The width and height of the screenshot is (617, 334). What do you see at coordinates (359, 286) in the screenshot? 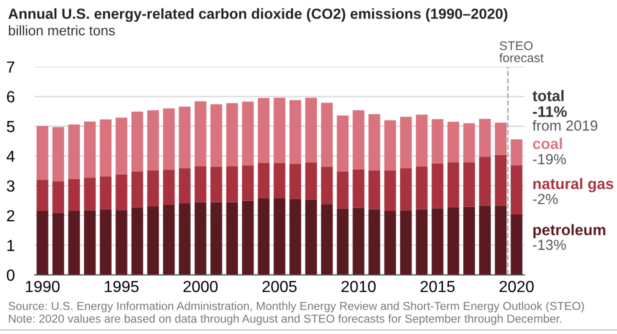
I see `x-tick-label: 2010` at bounding box center [359, 286].